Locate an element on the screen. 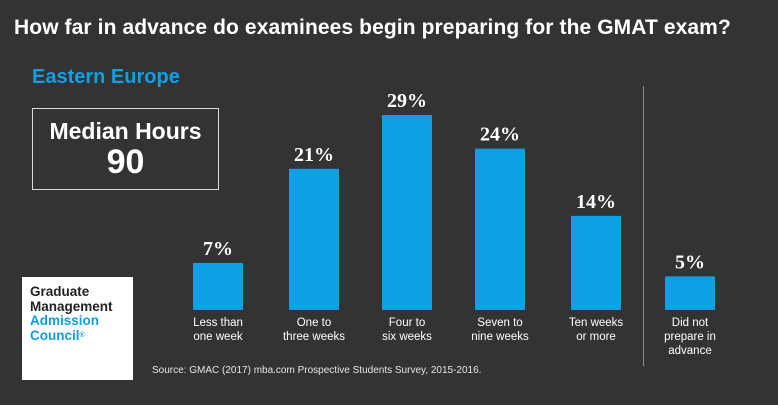  category-label-3: Four to is located at coordinates (407, 323).